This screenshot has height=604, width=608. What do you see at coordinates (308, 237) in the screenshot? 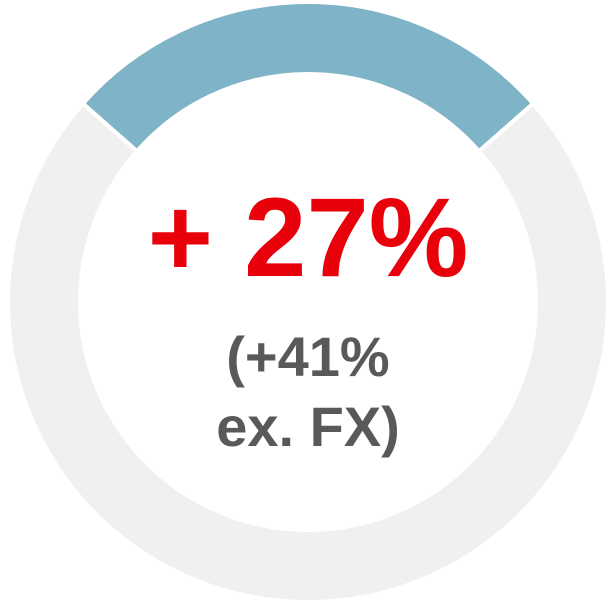
I see `headline: + 27%` at bounding box center [308, 237].